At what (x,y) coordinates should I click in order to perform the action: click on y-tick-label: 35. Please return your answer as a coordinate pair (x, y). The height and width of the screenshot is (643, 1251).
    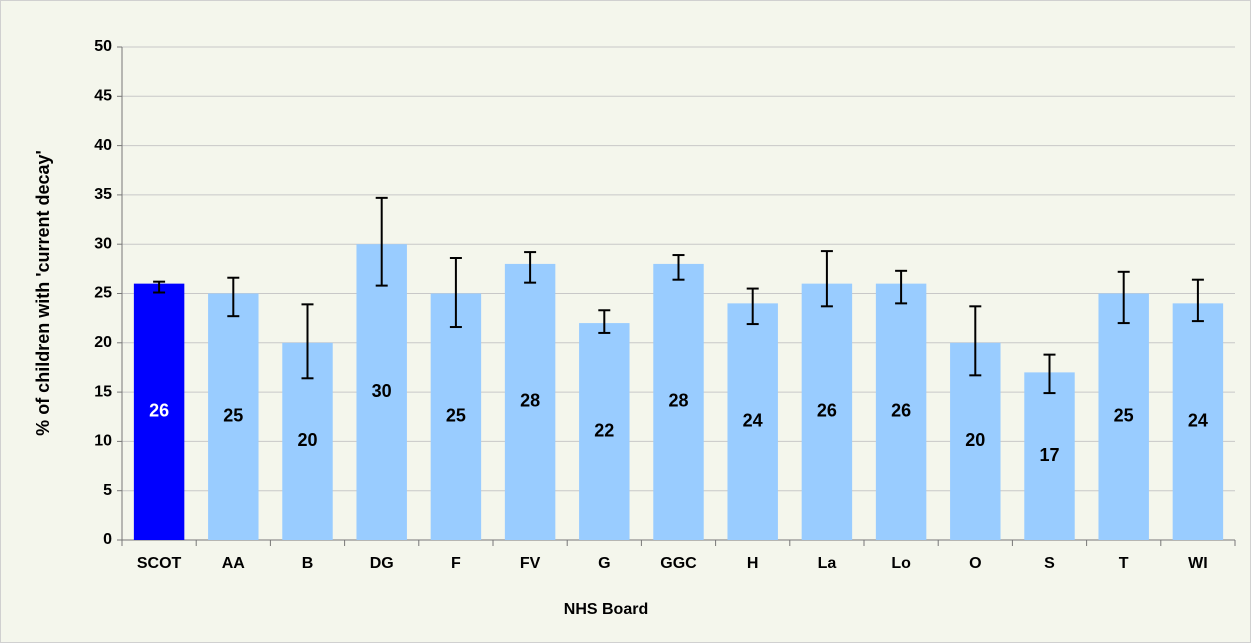
    Looking at the image, I should click on (103, 194).